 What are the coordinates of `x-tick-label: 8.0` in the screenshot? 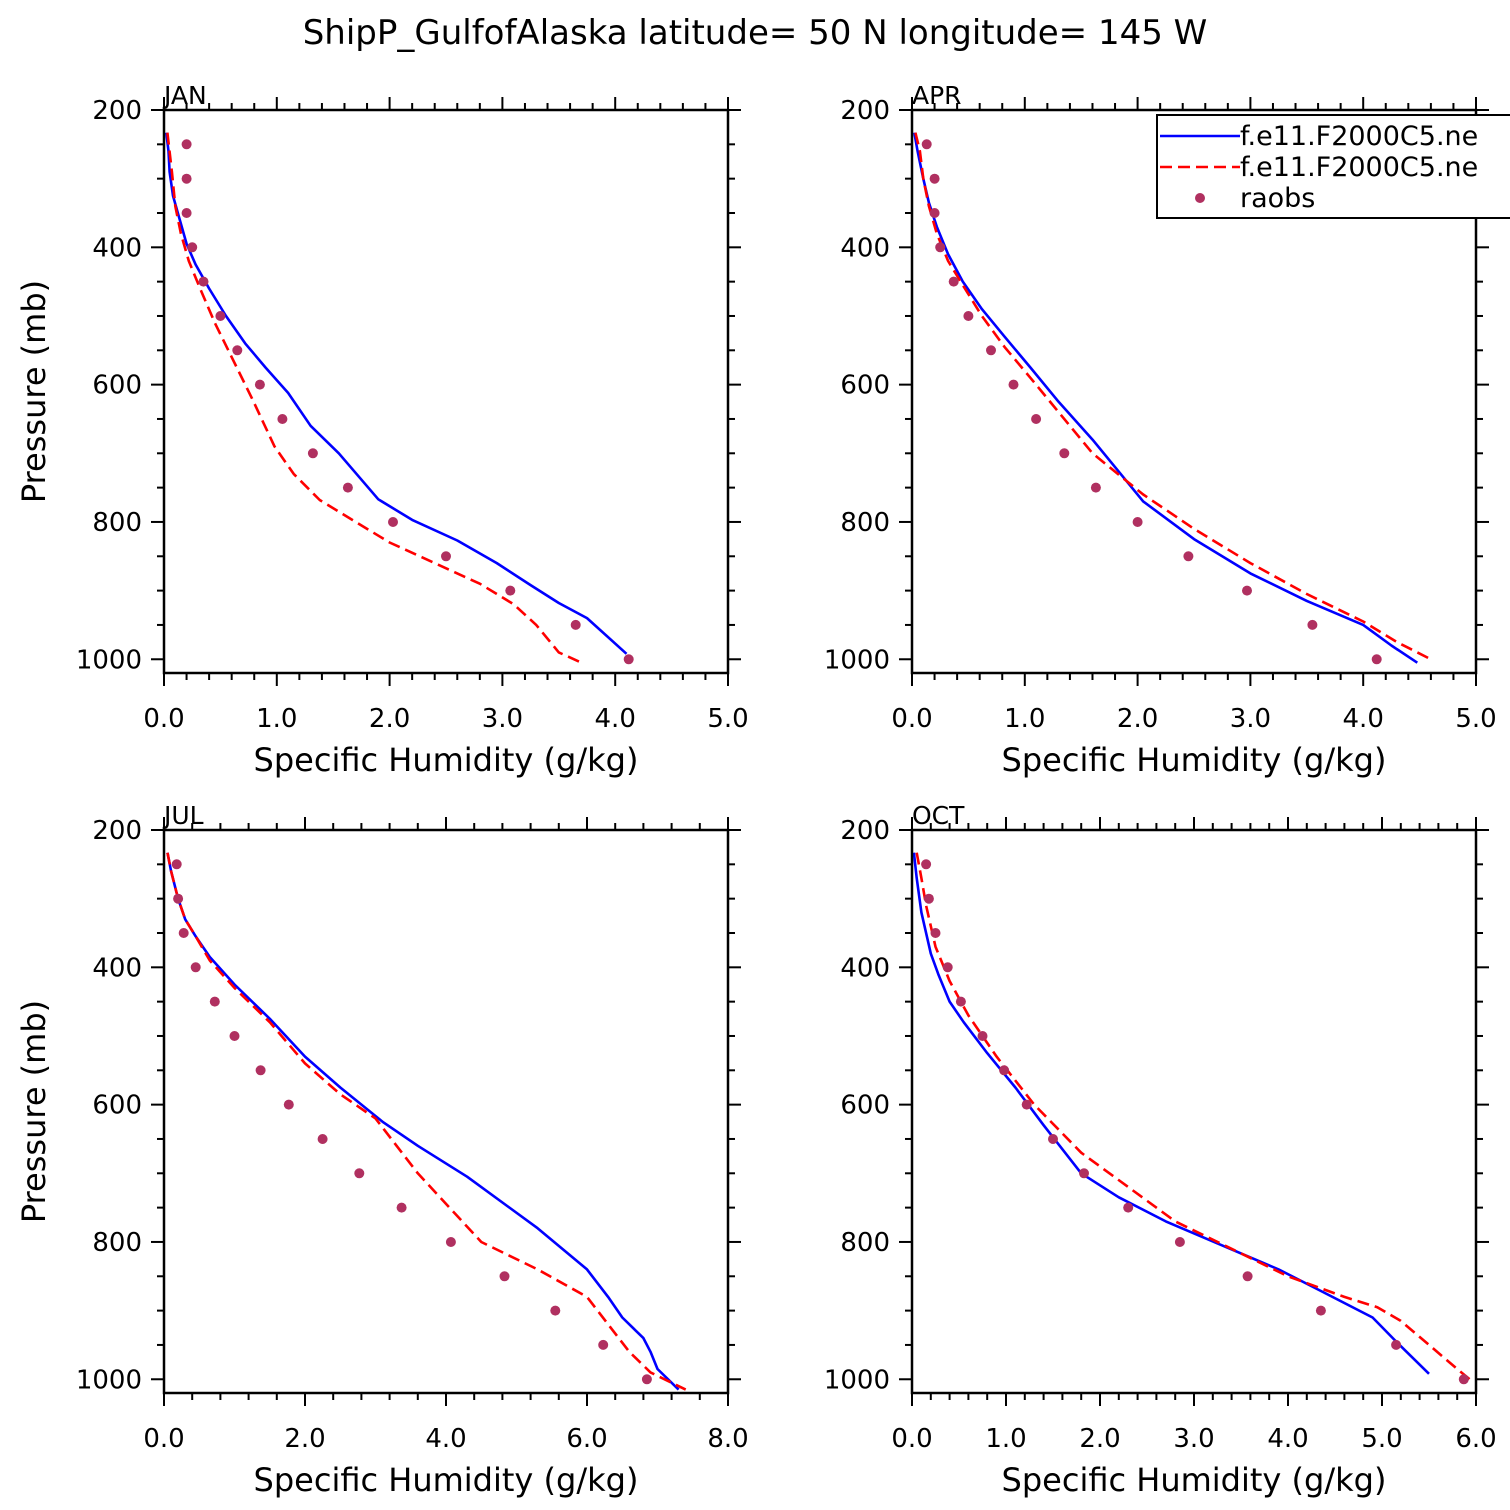 It's located at (727, 1439).